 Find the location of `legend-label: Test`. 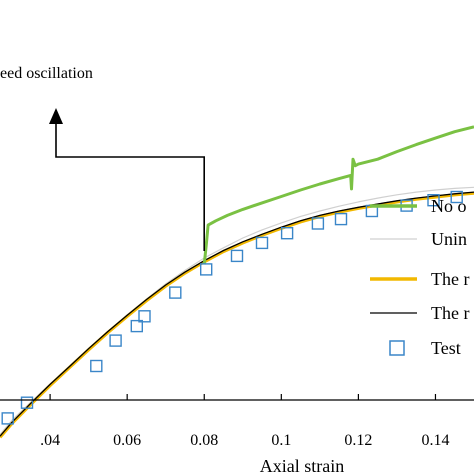

legend-label: Test is located at coordinates (446, 348).